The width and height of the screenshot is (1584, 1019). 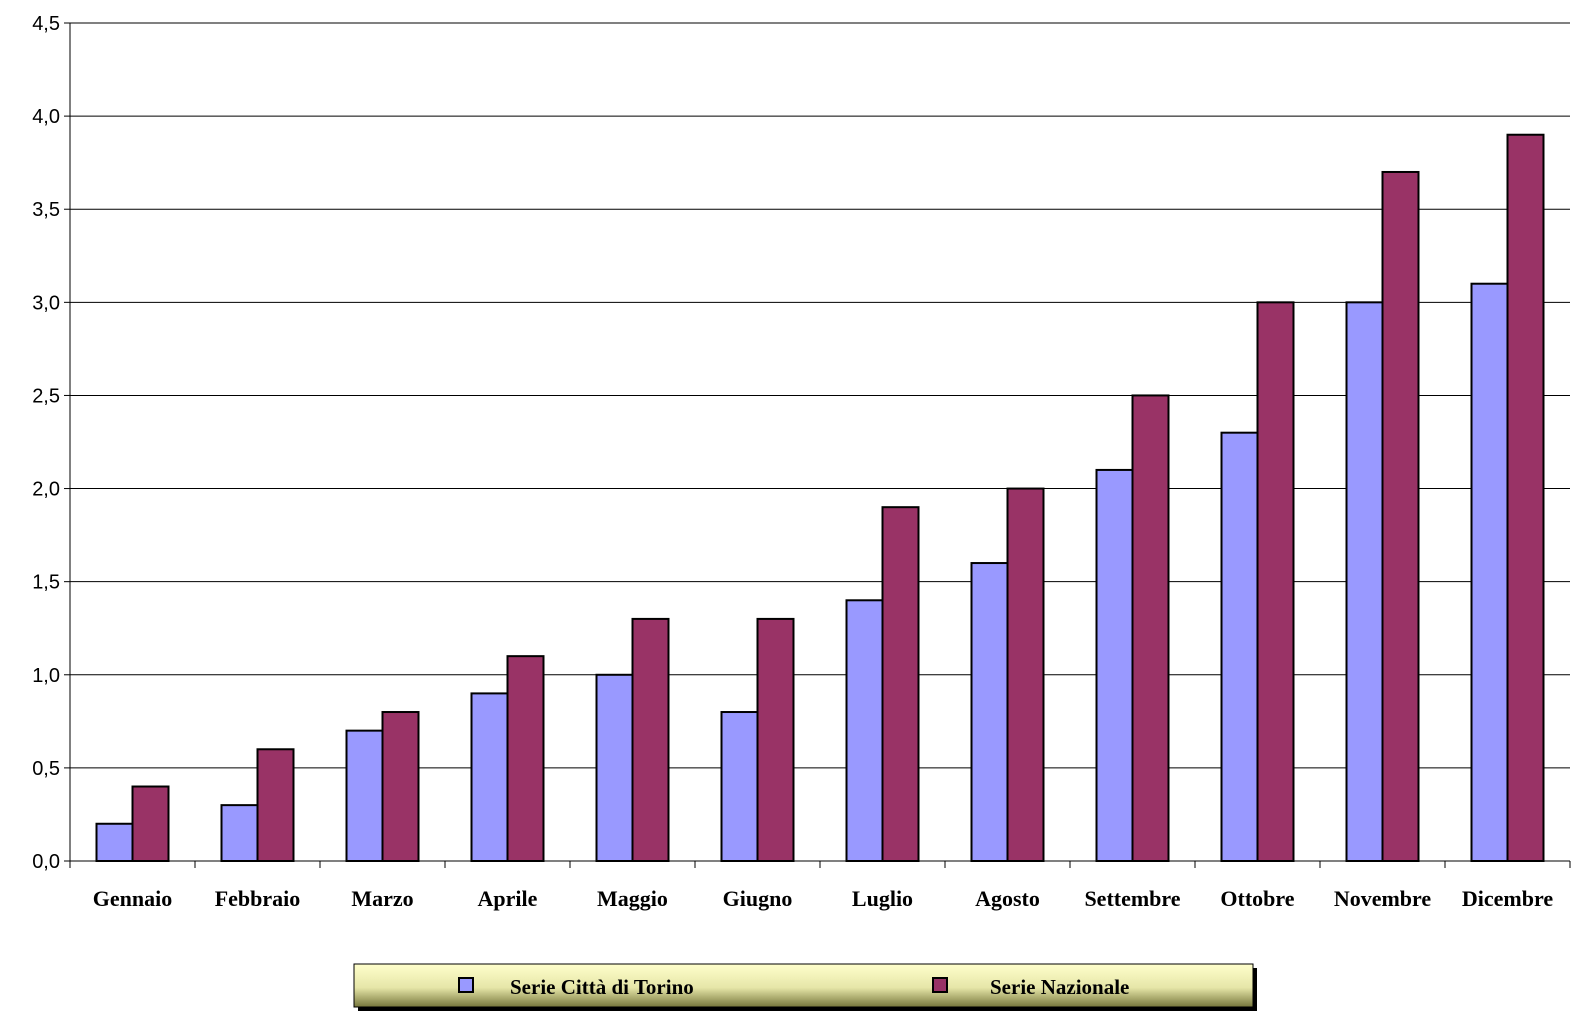 I want to click on y-tick-labels: 0,0 0,5 1,0 1,5 2,0 2,5 3,0 3,5 4,0 4,5, so click(x=46, y=443).